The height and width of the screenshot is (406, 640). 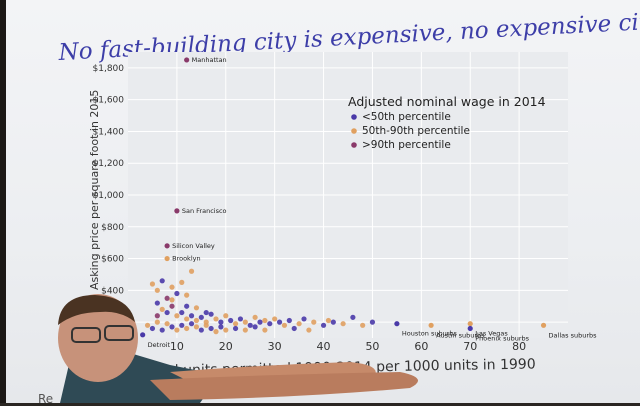 I want to click on x-tick-label: 10, so click(x=177, y=346).